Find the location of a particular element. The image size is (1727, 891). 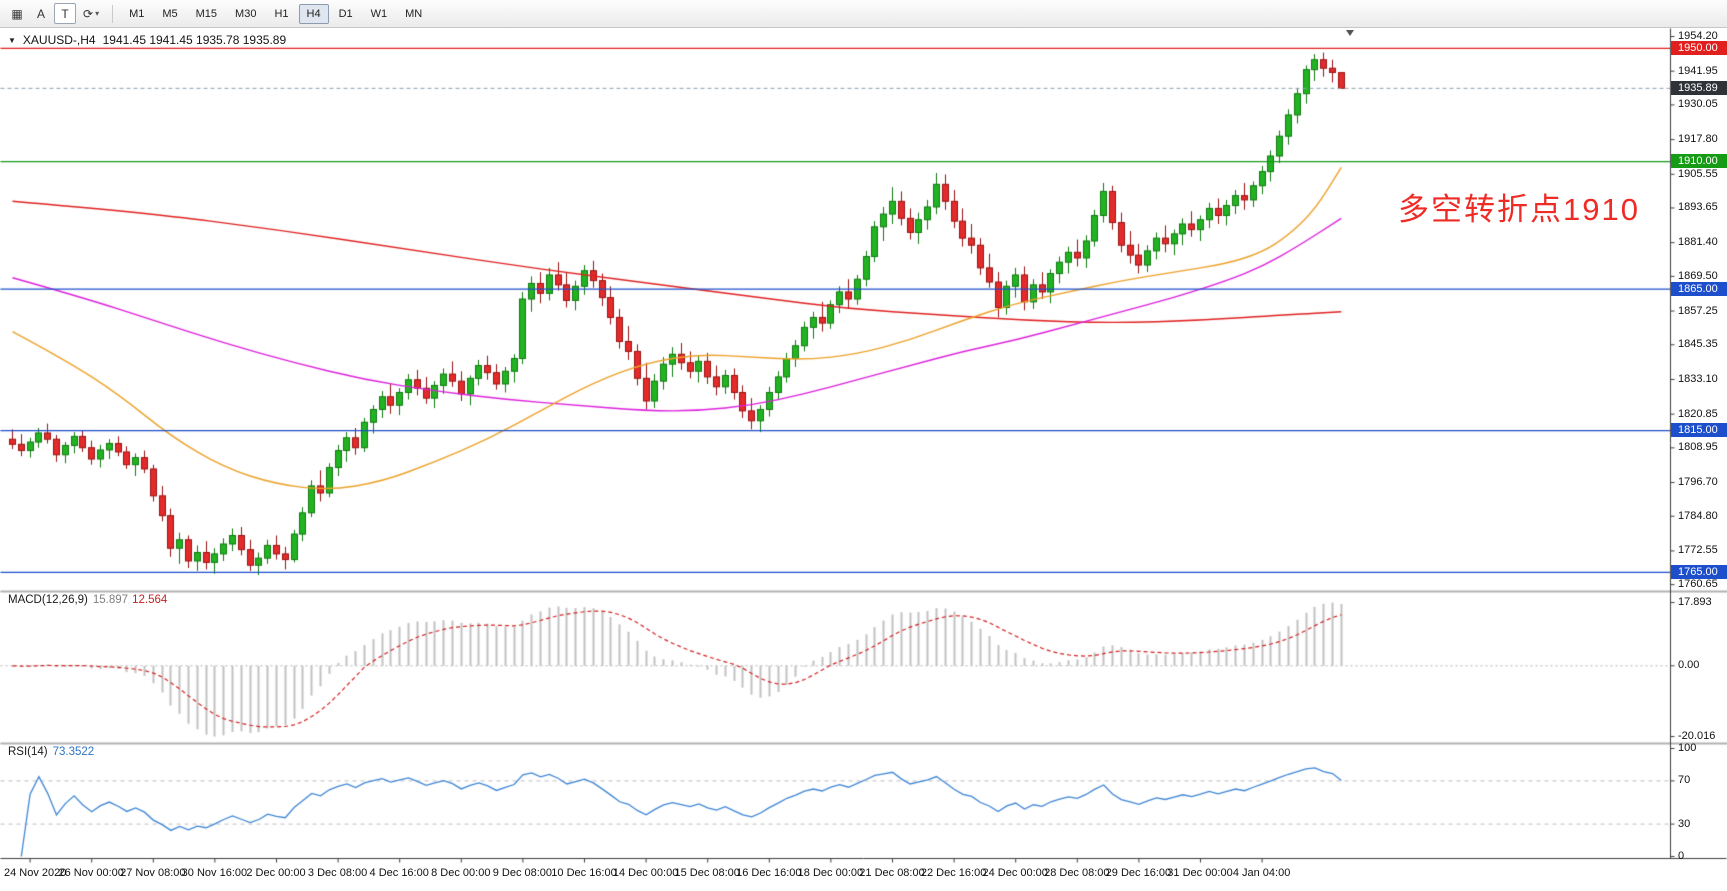

symbol-name: XAUUSD-,H4 is located at coordinates (59, 40).